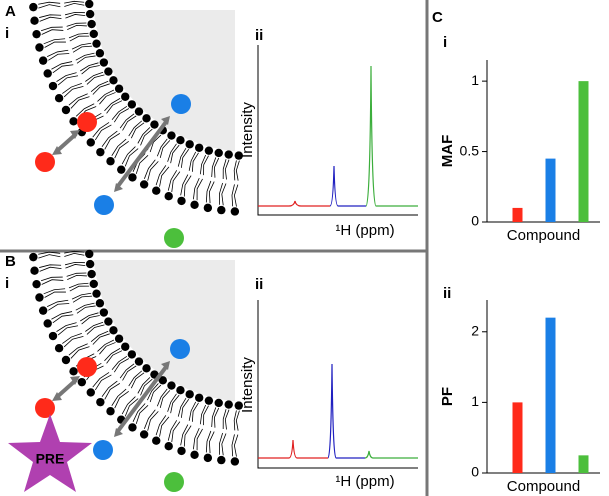 The width and height of the screenshot is (609, 496). Describe the element at coordinates (99, 415) in the screenshot. I see `molecules: PRE` at that location.